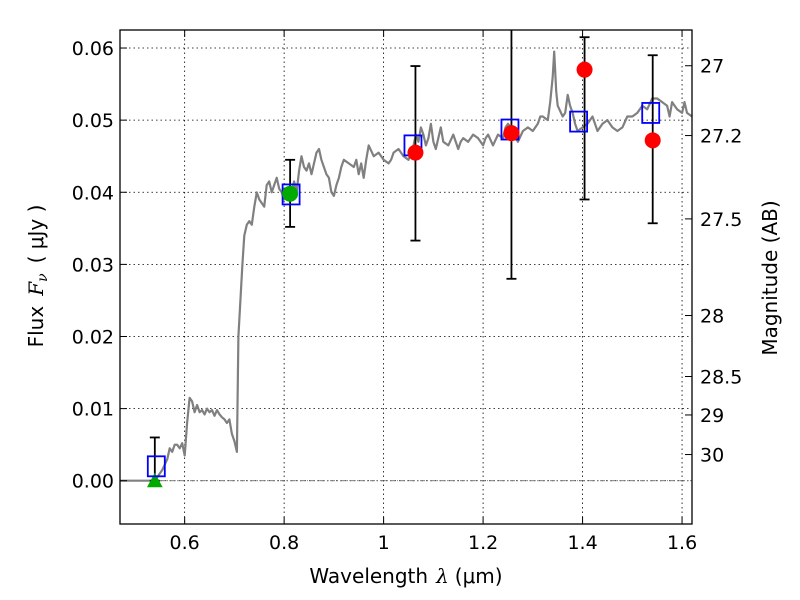 Image resolution: width=800 pixels, height=600 pixels. I want to click on magnitude-tick-label: 29, so click(712, 416).